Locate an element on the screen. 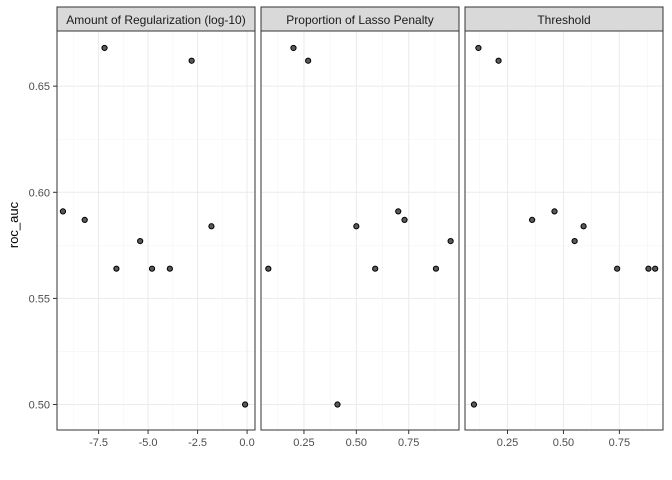 This screenshot has height=480, width=672. x-tick-label: 0.0 is located at coordinates (246, 443).